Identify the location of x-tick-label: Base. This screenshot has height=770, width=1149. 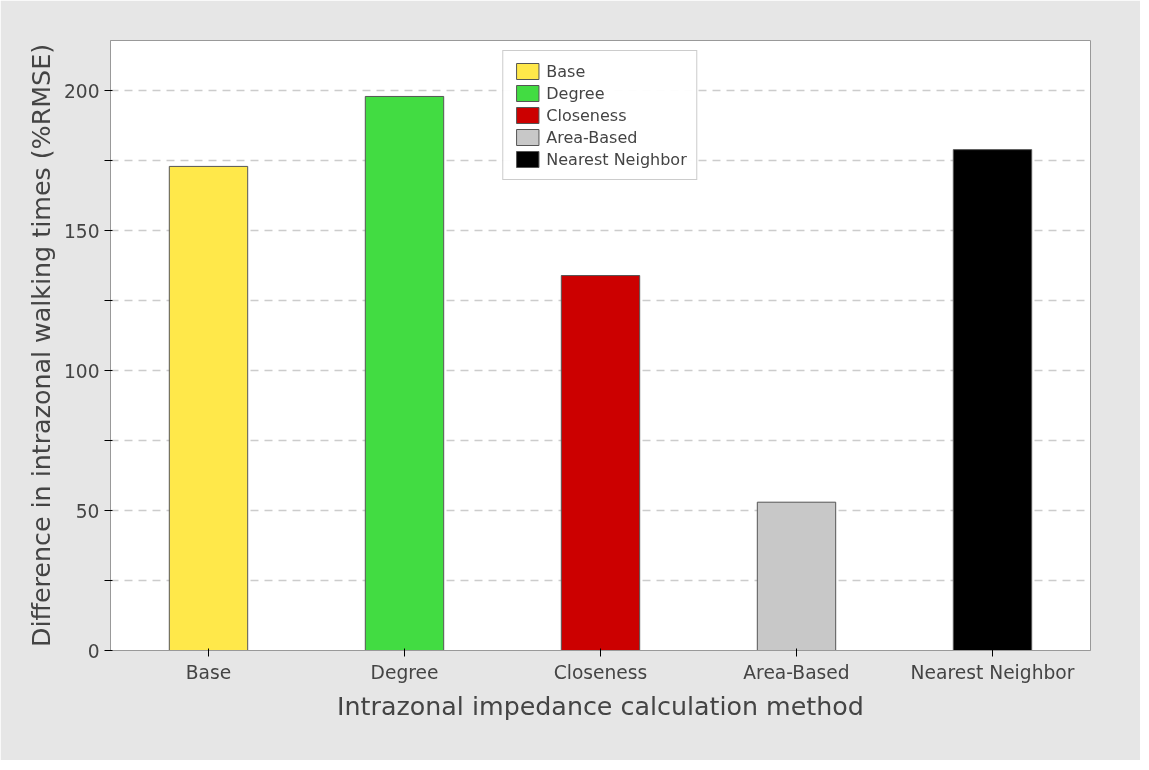
(208, 672).